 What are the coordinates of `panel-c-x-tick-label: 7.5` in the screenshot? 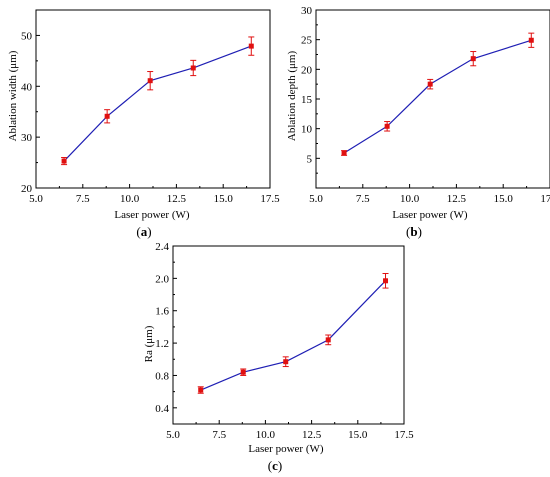 It's located at (219, 435).